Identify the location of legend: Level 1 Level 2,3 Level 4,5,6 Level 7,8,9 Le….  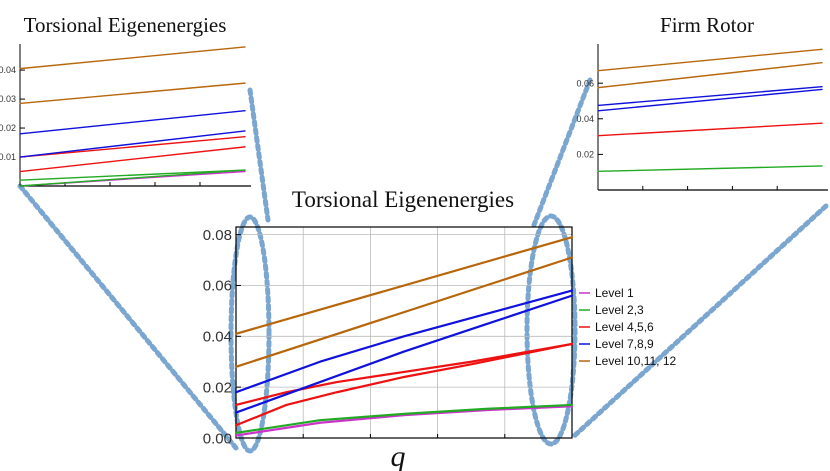
(628, 327).